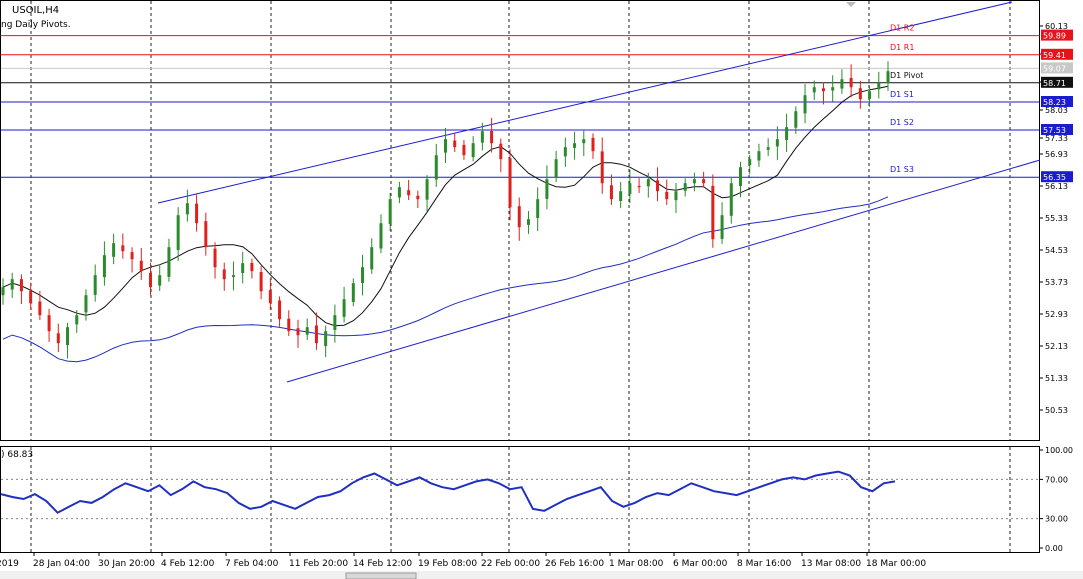 This screenshot has height=579, width=1083. What do you see at coordinates (1054, 102) in the screenshot?
I see `price-tag-label: 58.23` at bounding box center [1054, 102].